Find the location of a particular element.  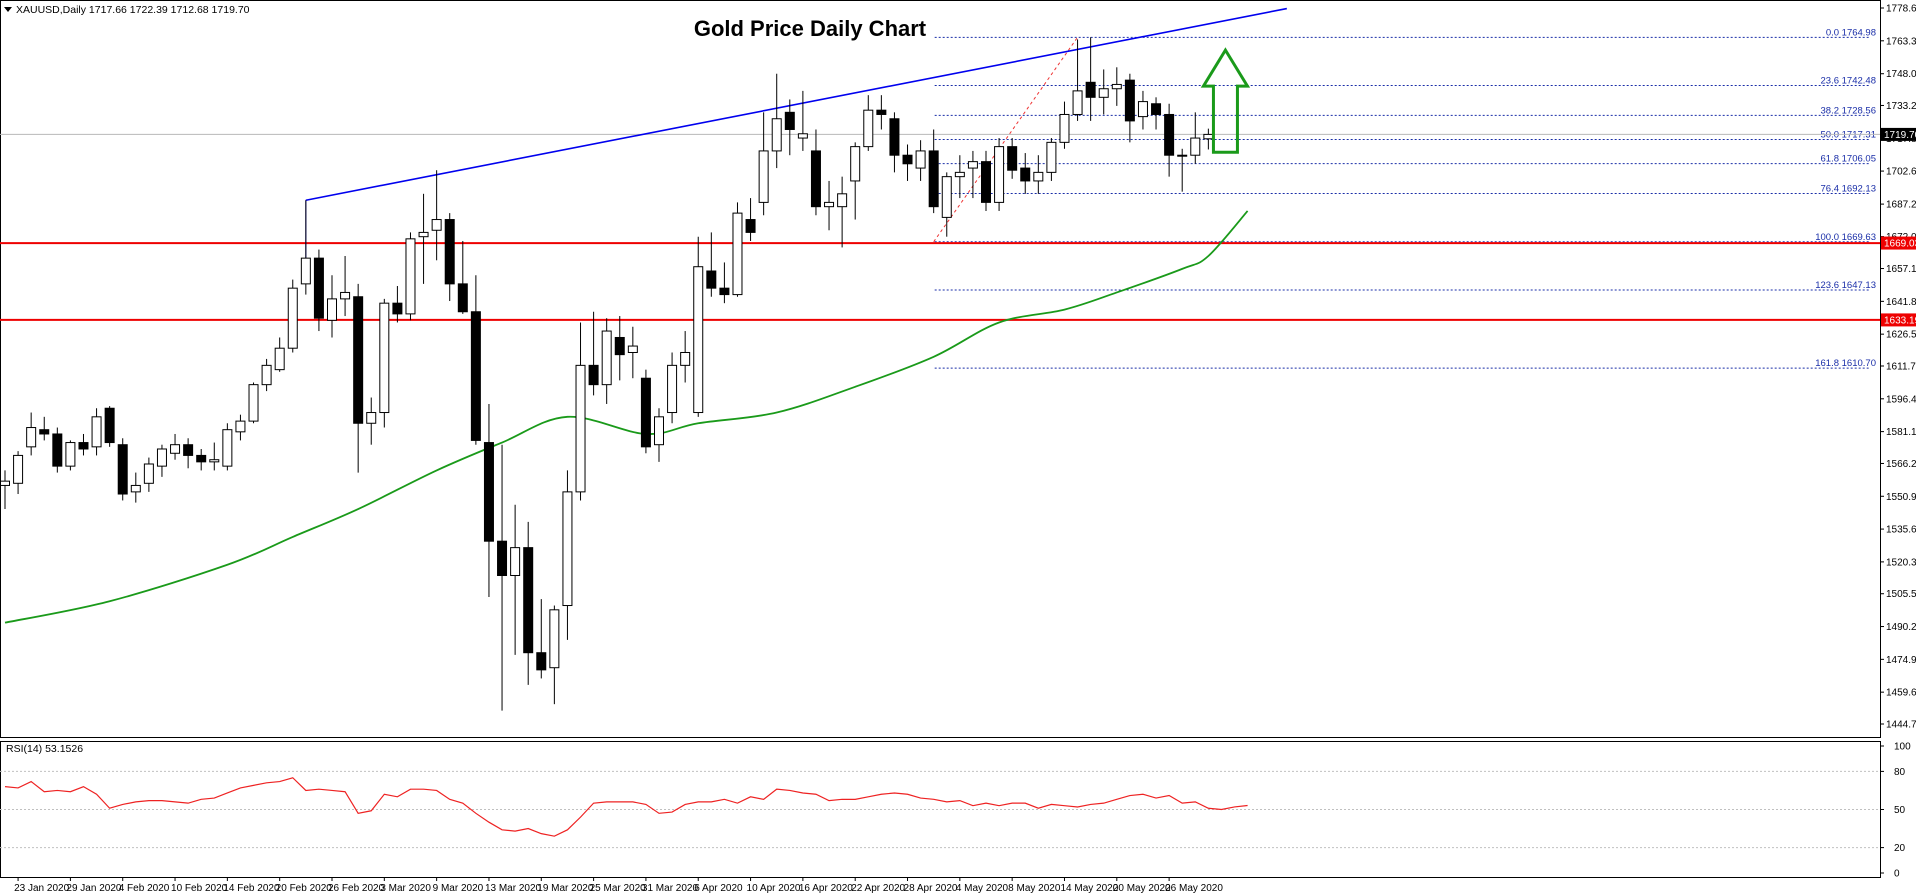

support-price-tag-bg is located at coordinates (1898, 243).